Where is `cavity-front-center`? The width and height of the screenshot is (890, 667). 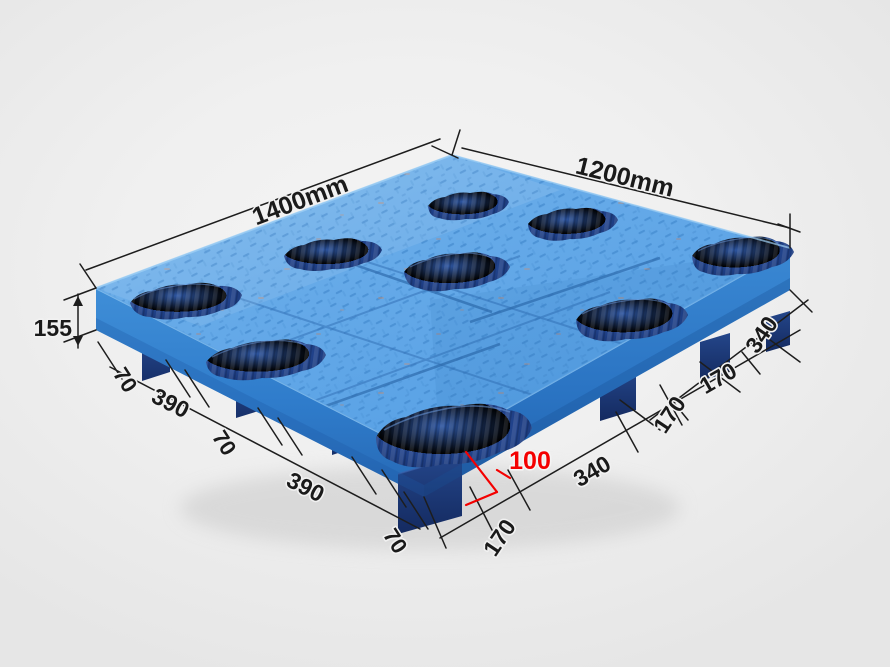
cavity-front-center is located at coordinates (632, 320).